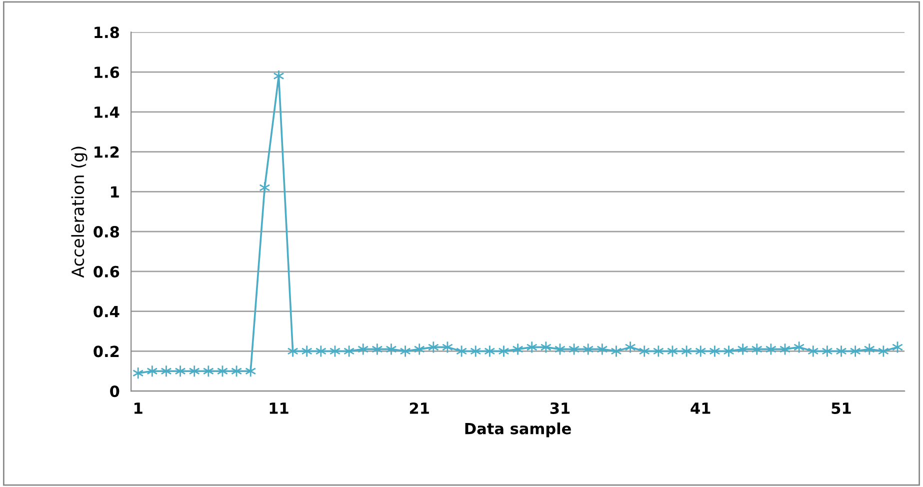 This screenshot has height=487, width=923. Describe the element at coordinates (700, 408) in the screenshot. I see `x-tick-label: 41` at that location.